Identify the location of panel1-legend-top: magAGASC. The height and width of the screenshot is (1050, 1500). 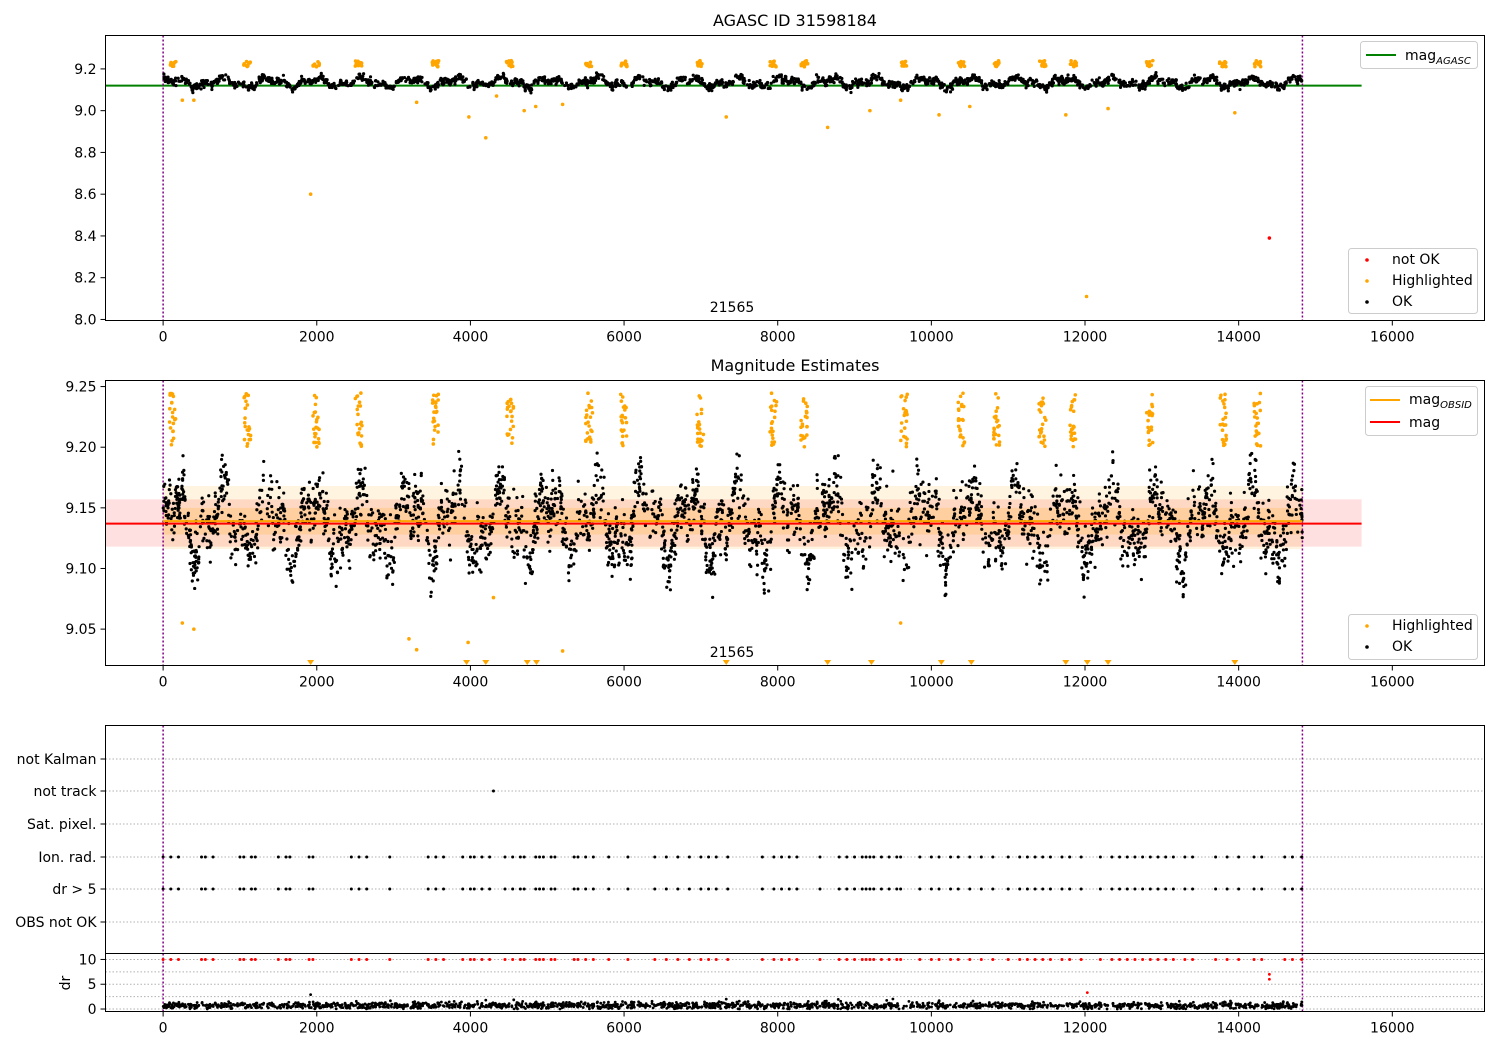
(1419, 55).